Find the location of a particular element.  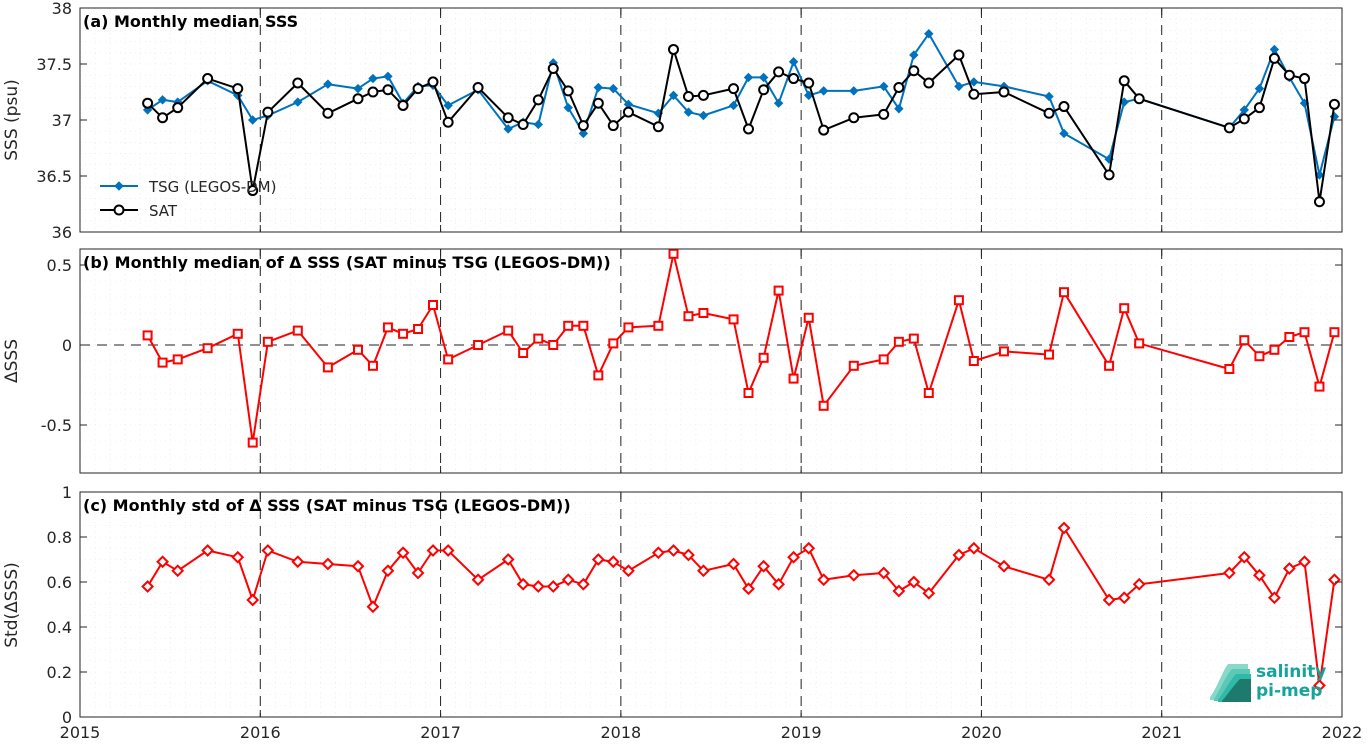

panel-b-y-axis-label: ΔSSS is located at coordinates (12, 361).